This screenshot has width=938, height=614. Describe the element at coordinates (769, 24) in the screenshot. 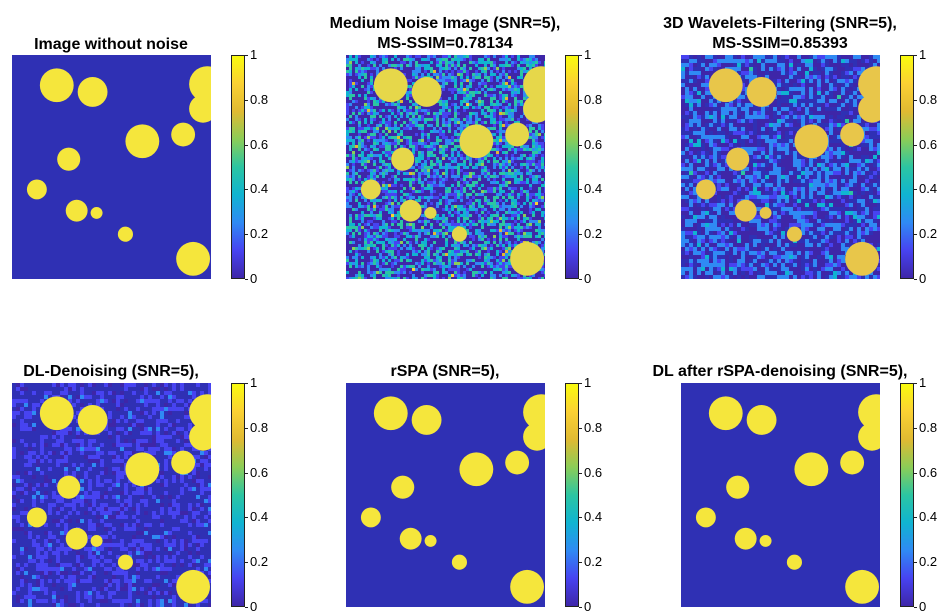

I see `panel-title-line: 3D Wavelets-Filtering (SNR=5),` at that location.